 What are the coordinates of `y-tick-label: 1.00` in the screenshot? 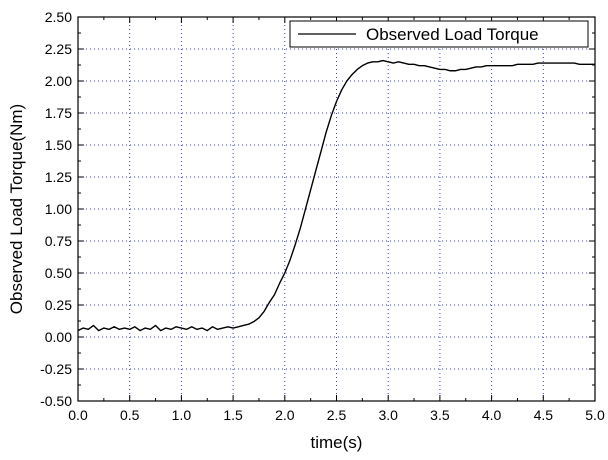 It's located at (58, 209).